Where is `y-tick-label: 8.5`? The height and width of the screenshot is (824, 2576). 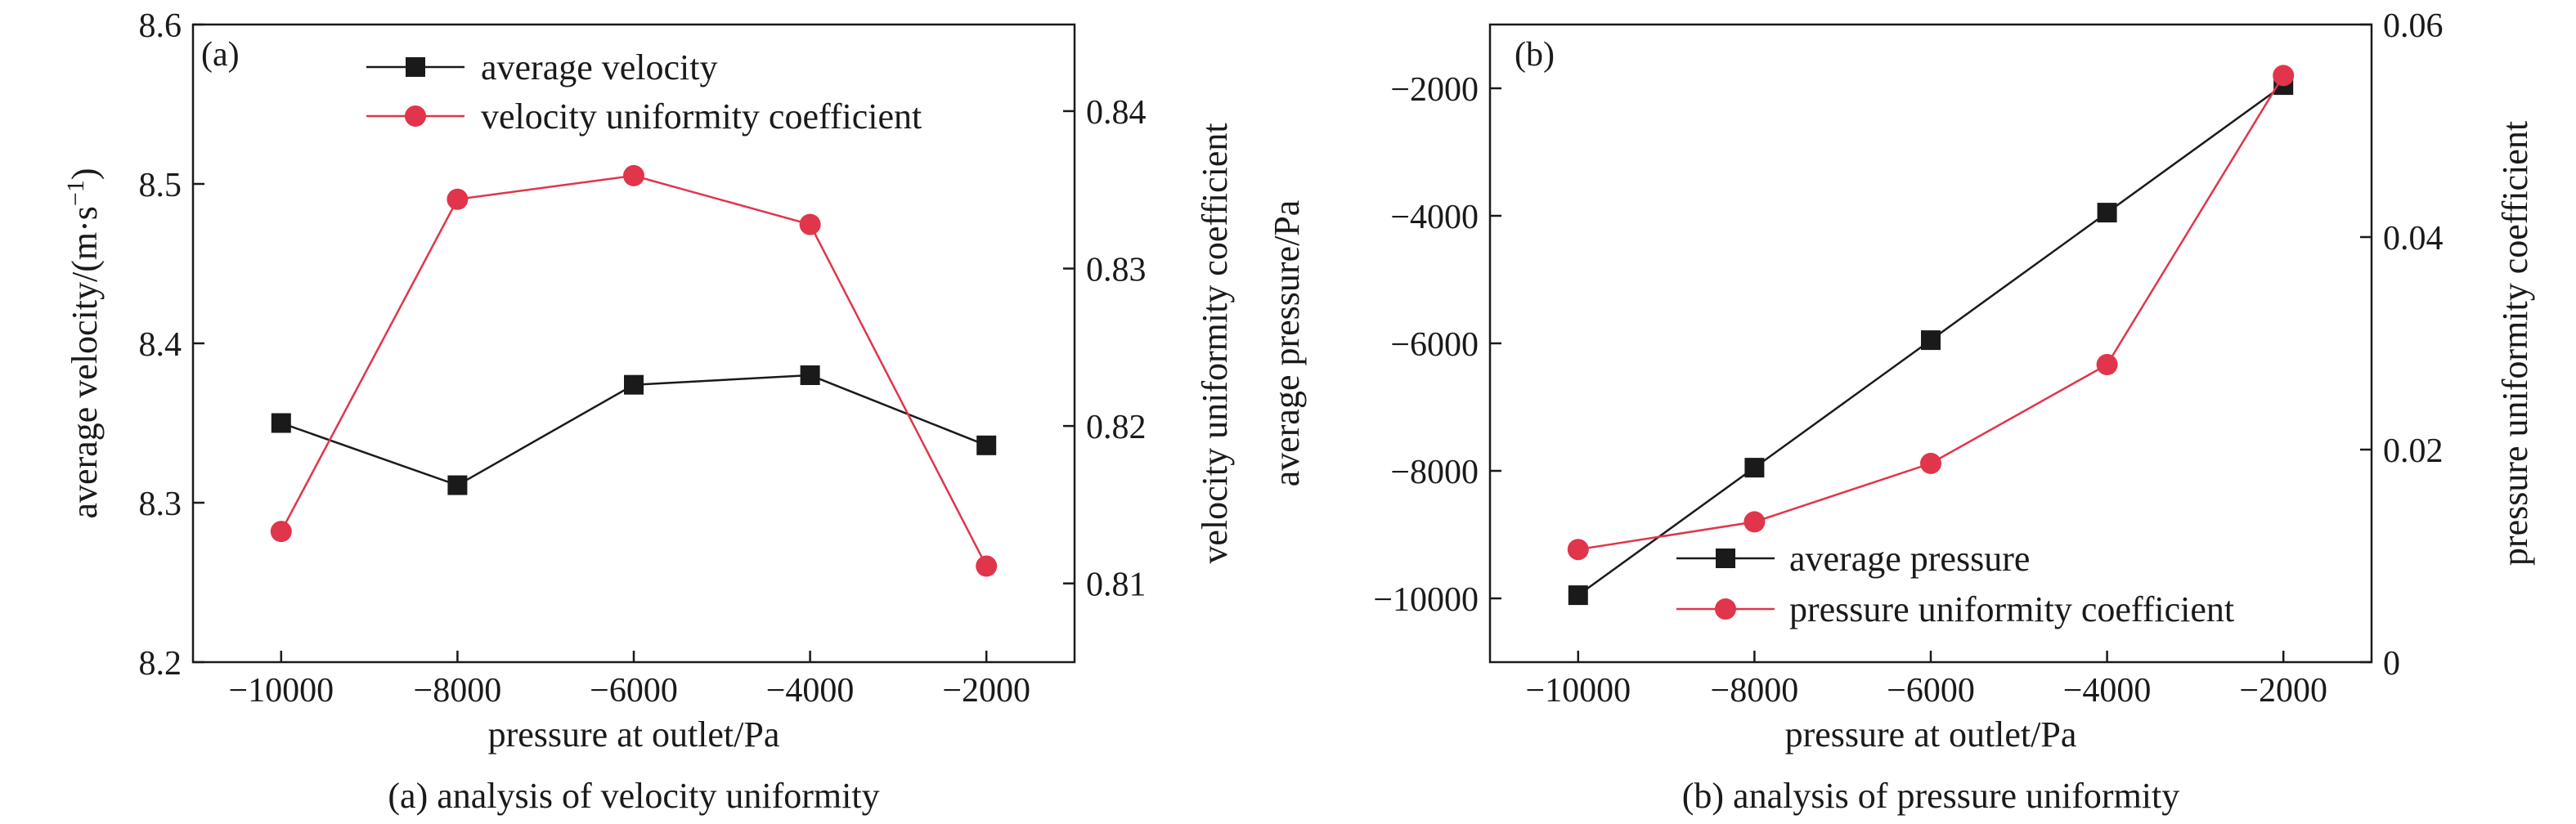 y-tick-label: 8.5 is located at coordinates (161, 185).